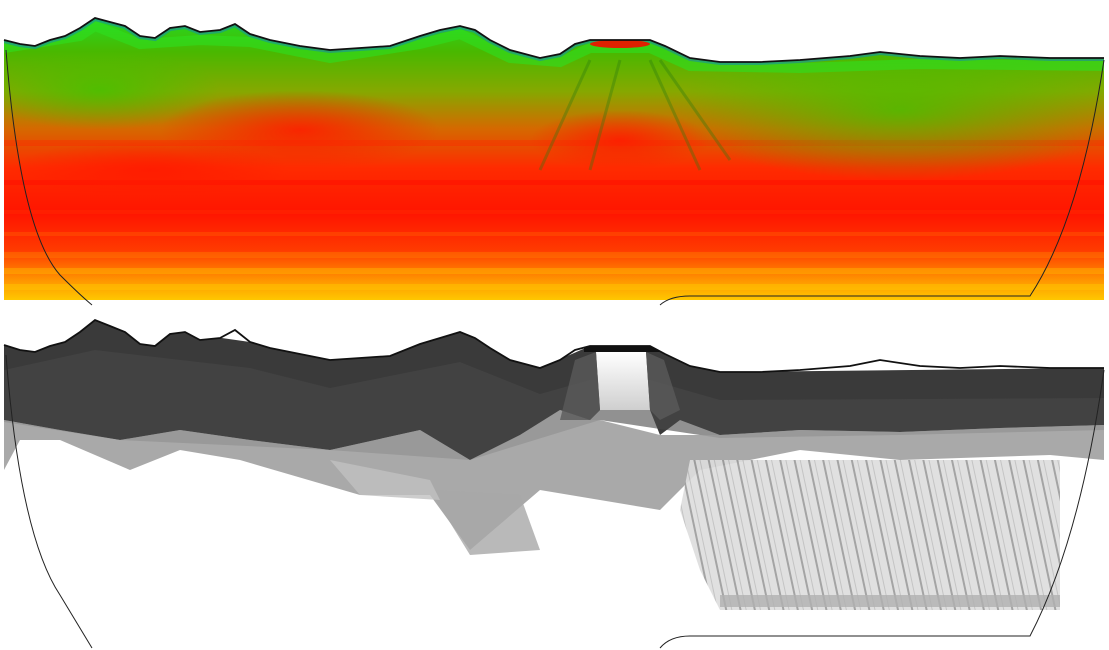 The height and width of the screenshot is (650, 1109). Describe the element at coordinates (553, 40) in the screenshot. I see `topography-line` at that location.